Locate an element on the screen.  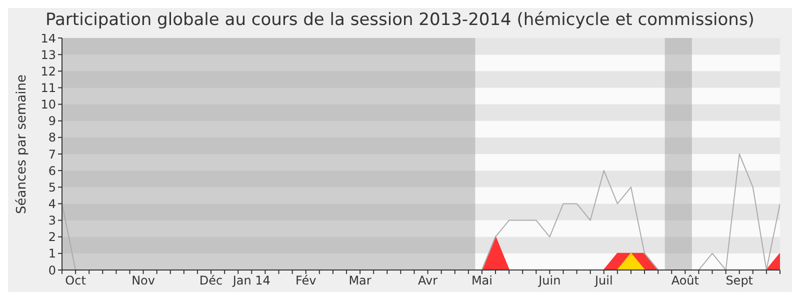
y-tick-label: 7 is located at coordinates (52, 154).